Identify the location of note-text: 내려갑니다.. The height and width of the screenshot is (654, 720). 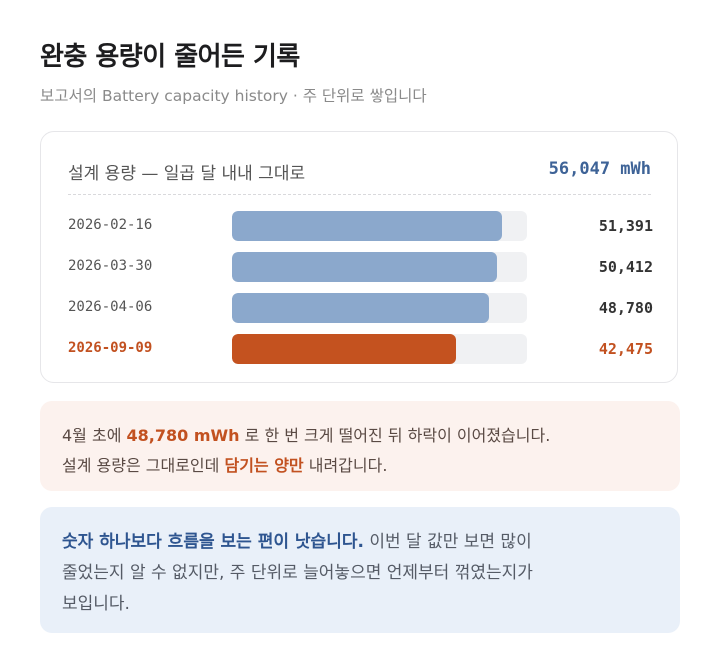
(345, 465).